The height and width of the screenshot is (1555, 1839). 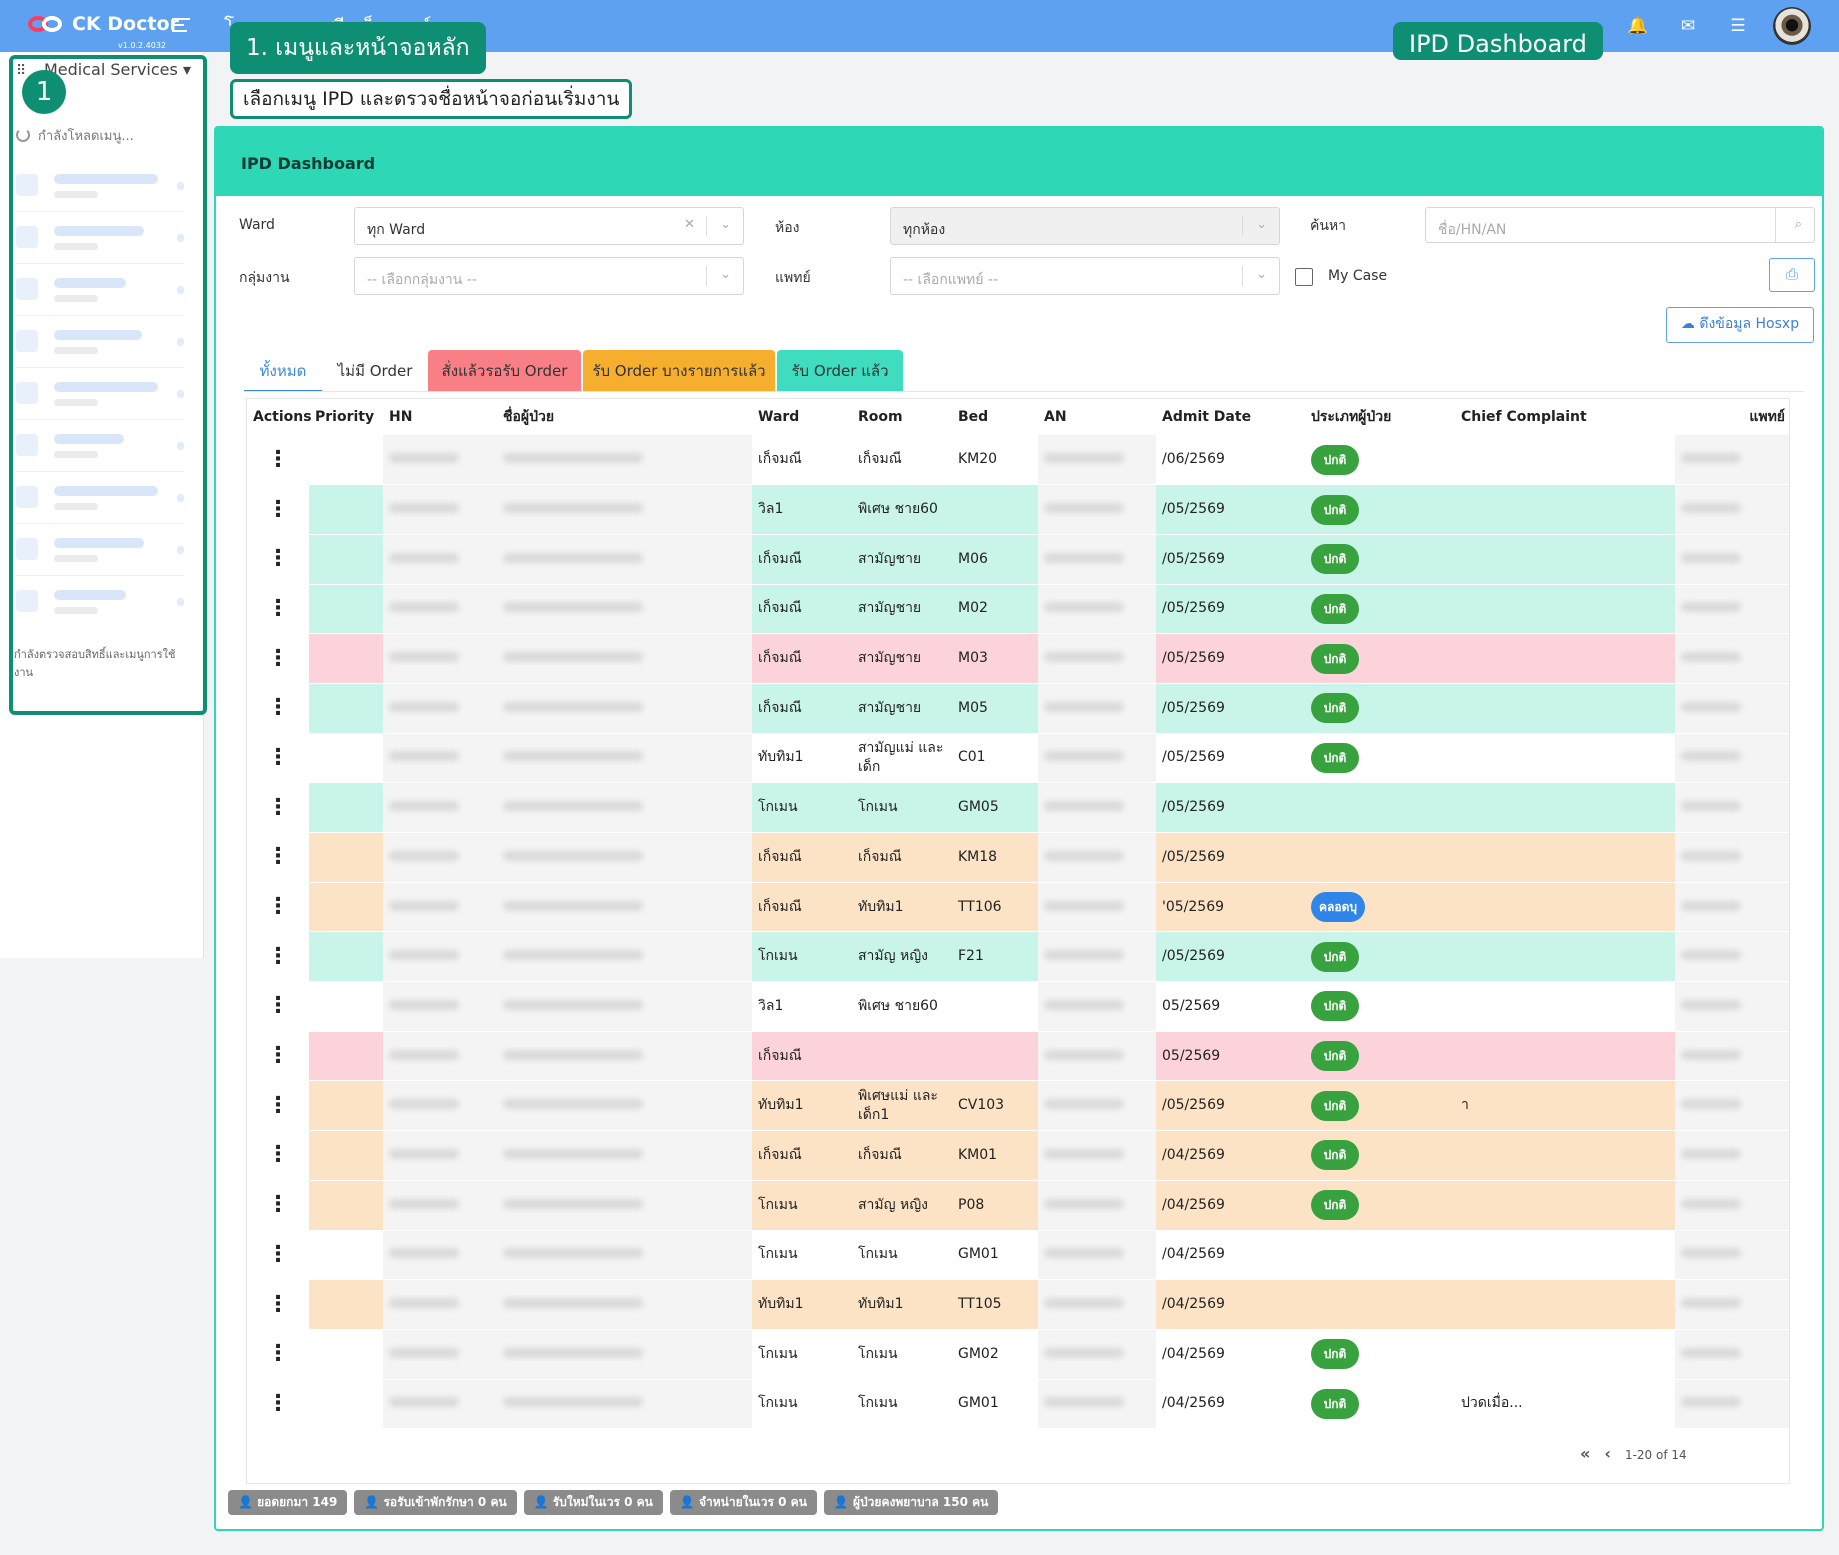 I want to click on table-row: ⋮ ทับทิม1 ทับทิม1 TT105/04/2569, so click(x=1018, y=1304).